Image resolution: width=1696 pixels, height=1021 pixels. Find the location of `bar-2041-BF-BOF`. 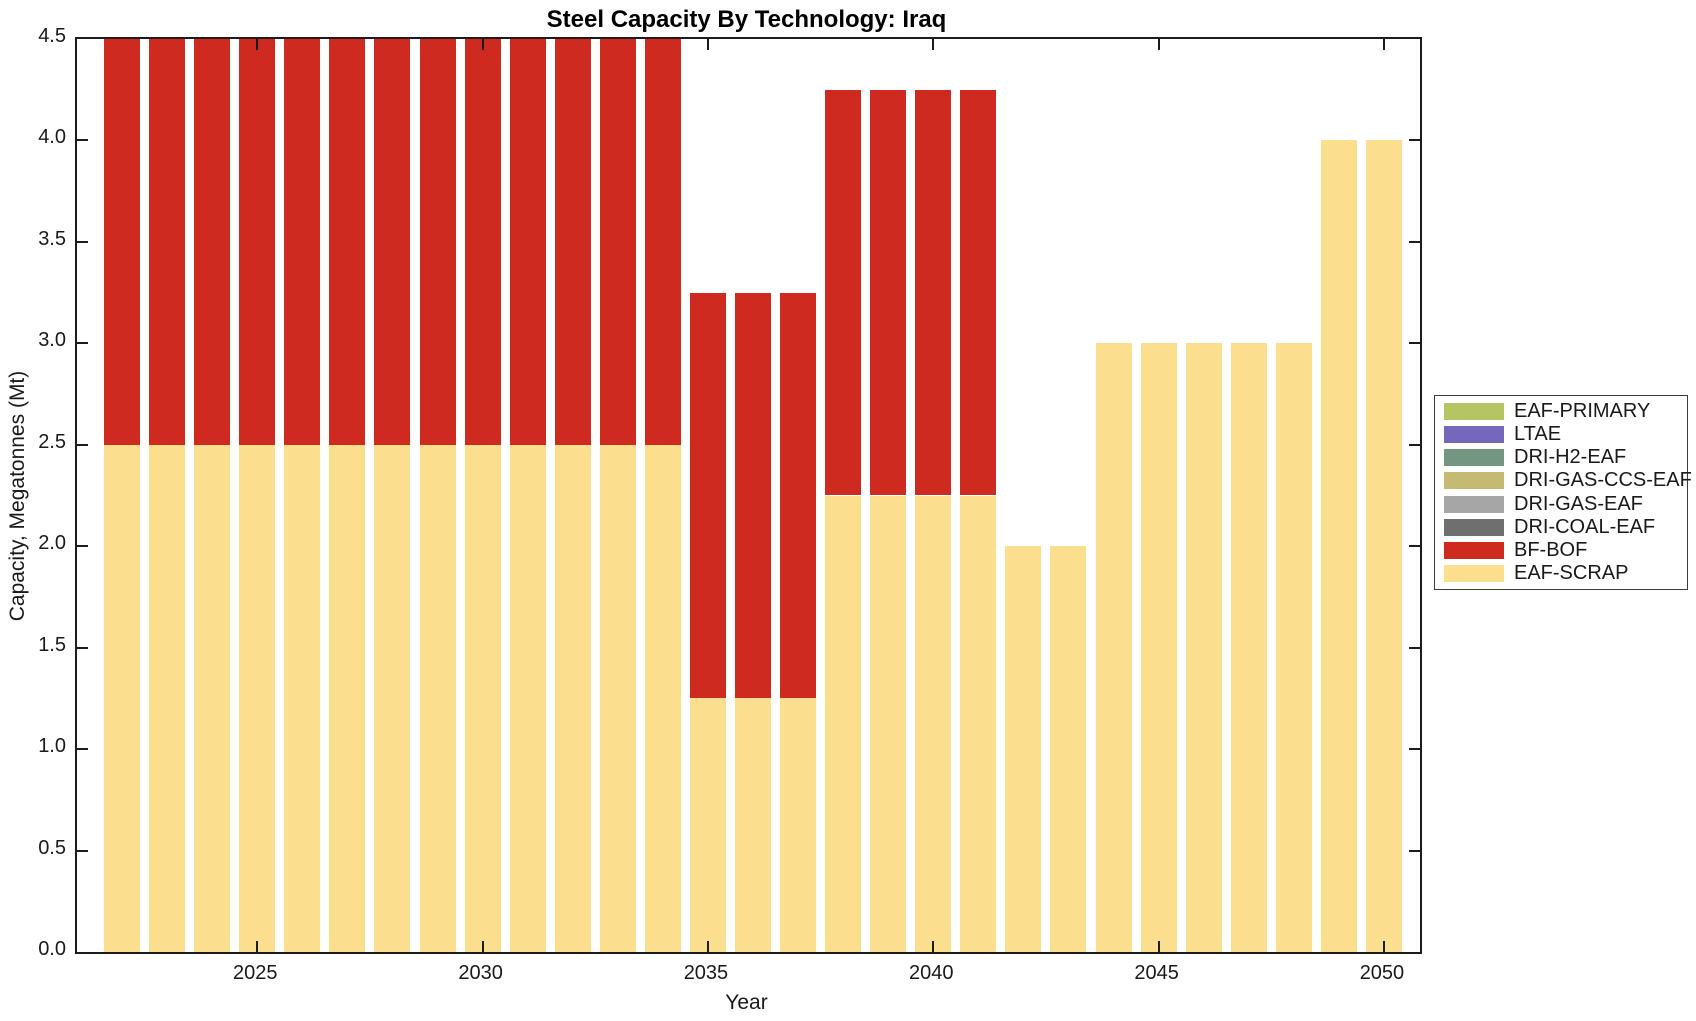

bar-2041-BF-BOF is located at coordinates (978, 292).